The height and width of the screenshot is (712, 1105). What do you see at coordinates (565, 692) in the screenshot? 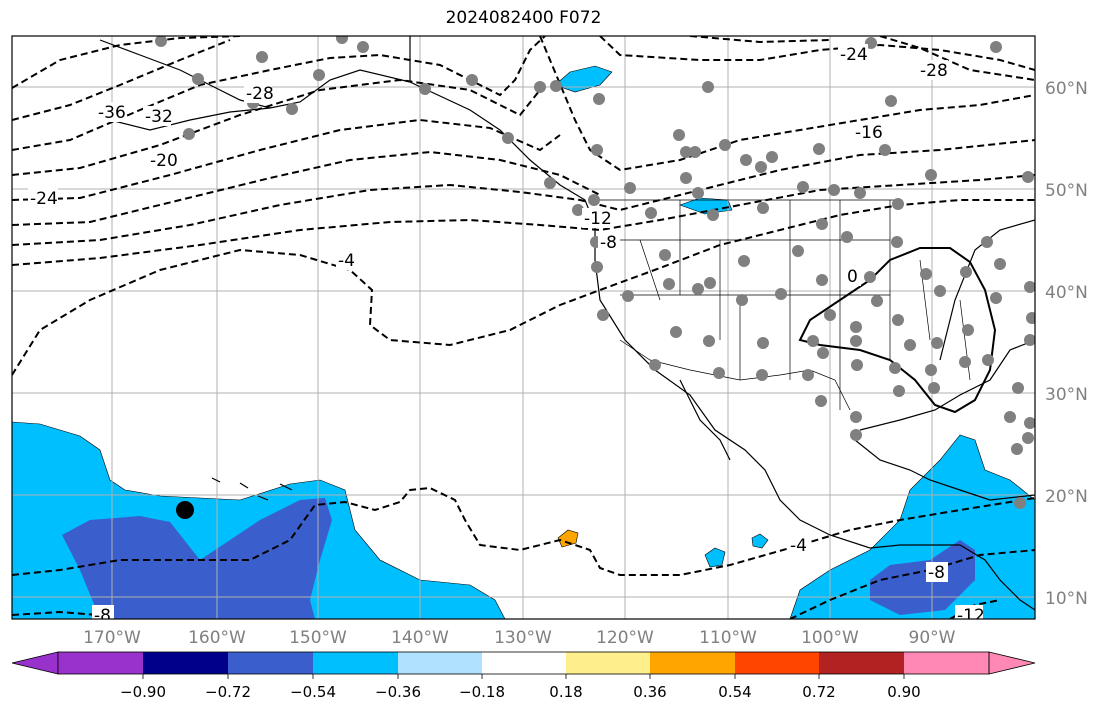
I see `svg-text: 0.18` at bounding box center [565, 692].